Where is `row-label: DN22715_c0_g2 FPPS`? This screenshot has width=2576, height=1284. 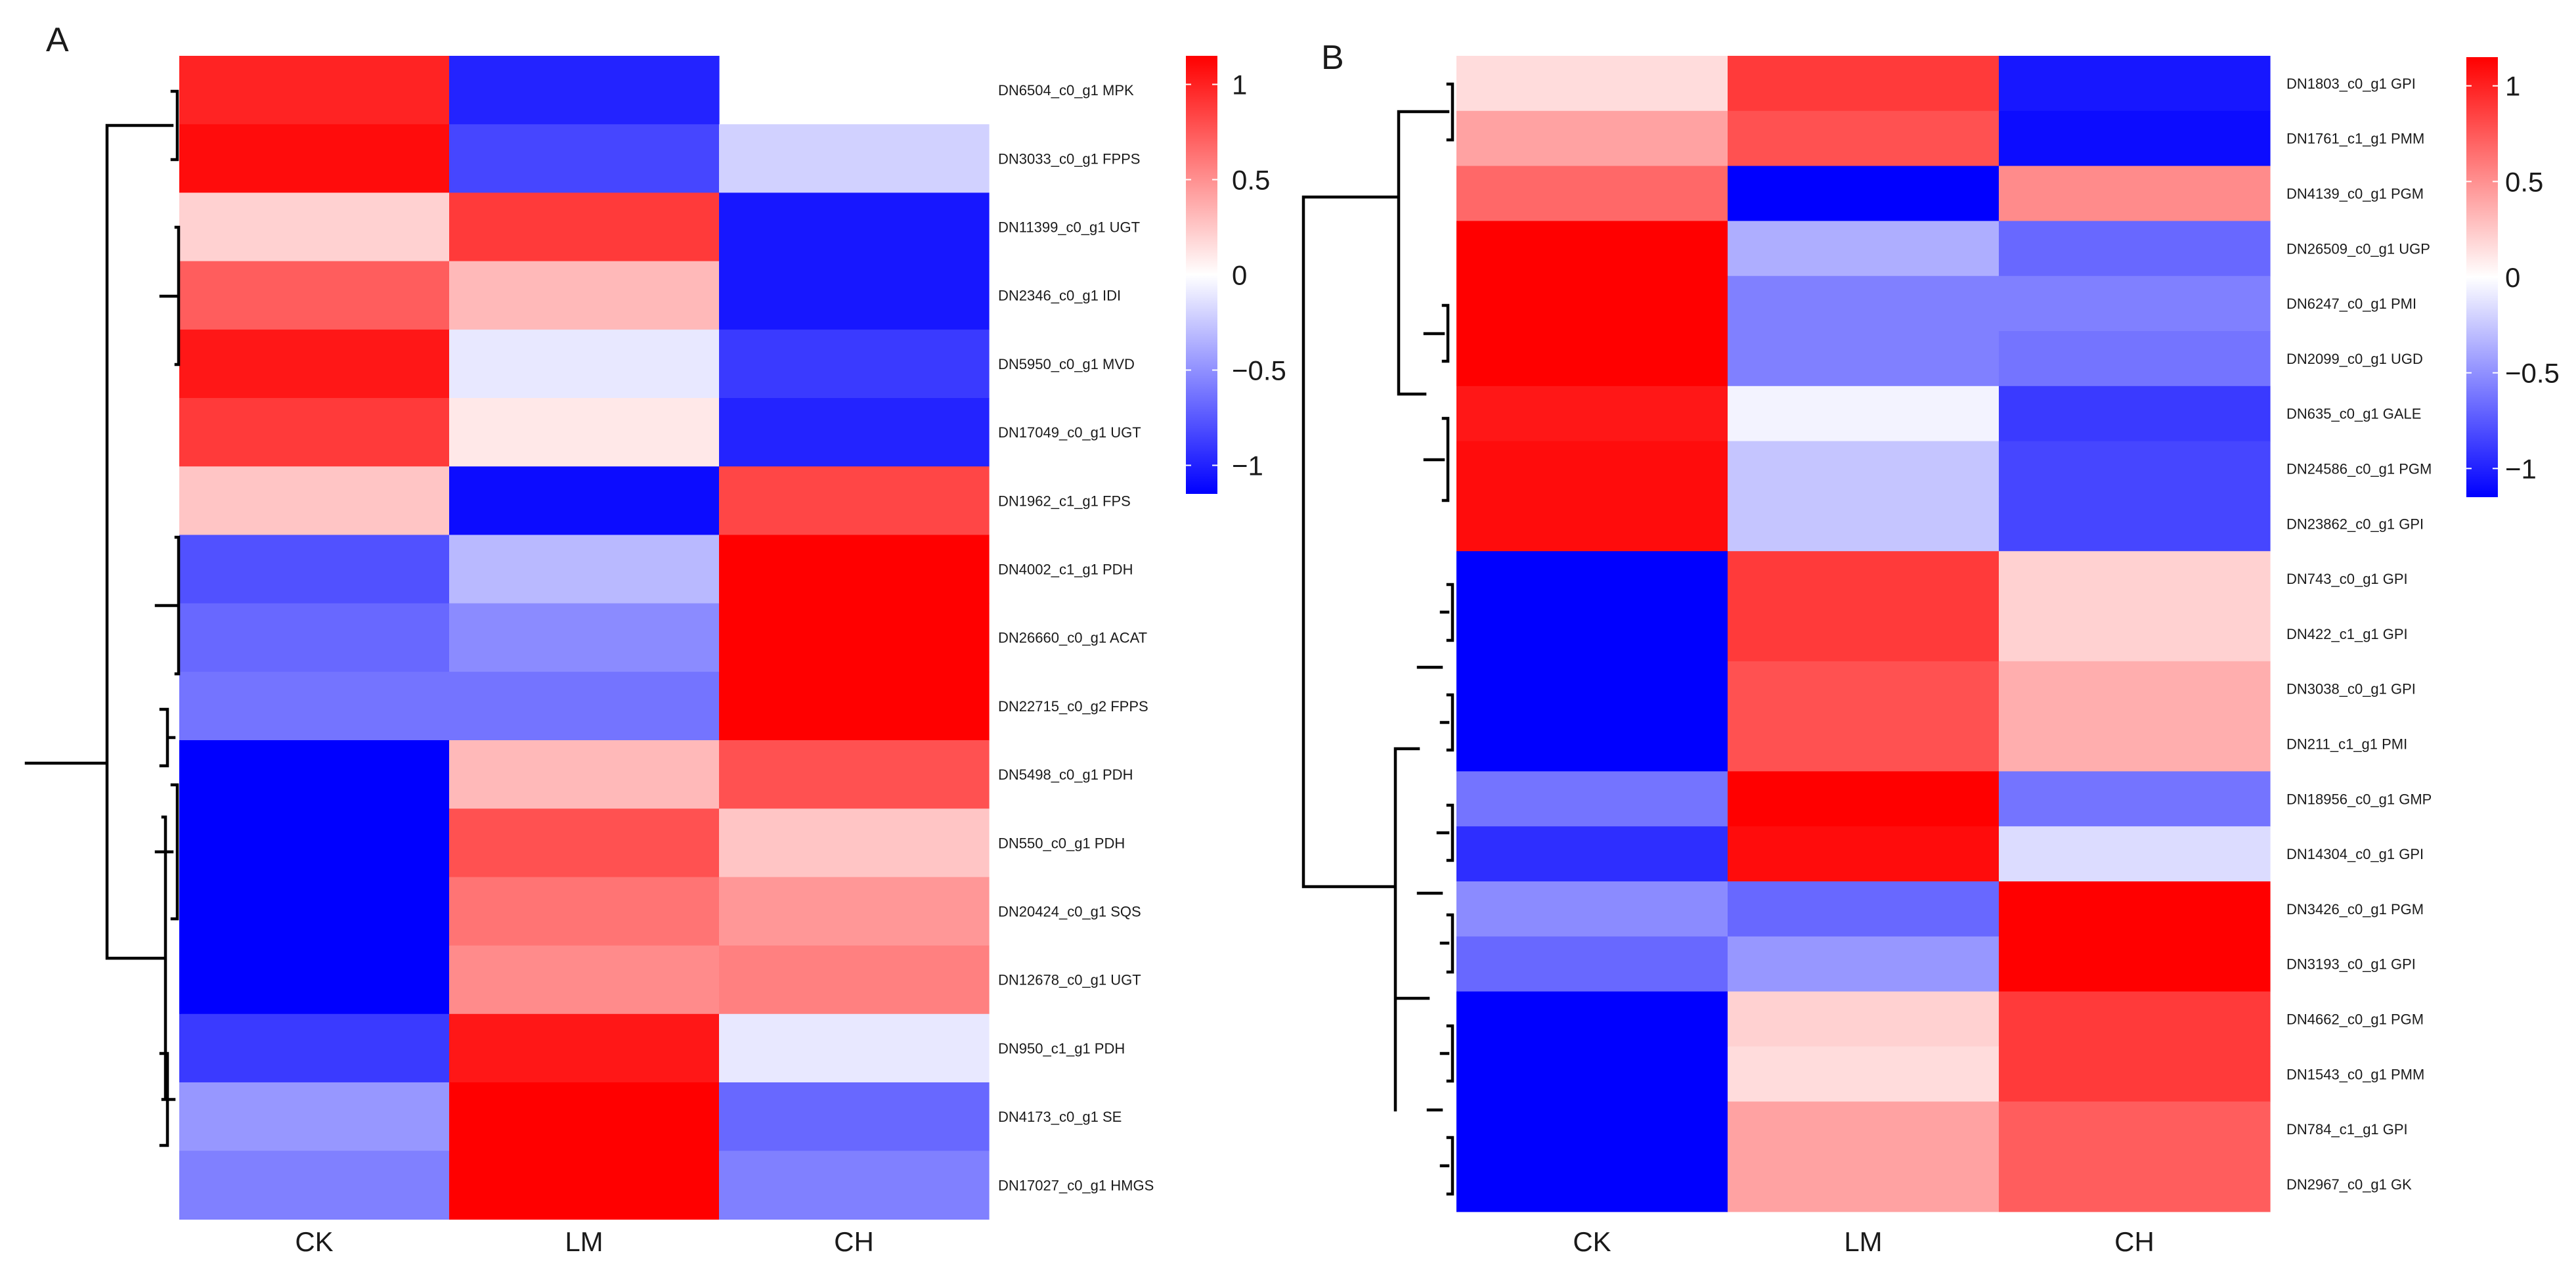 row-label: DN22715_c0_g2 FPPS is located at coordinates (1073, 707).